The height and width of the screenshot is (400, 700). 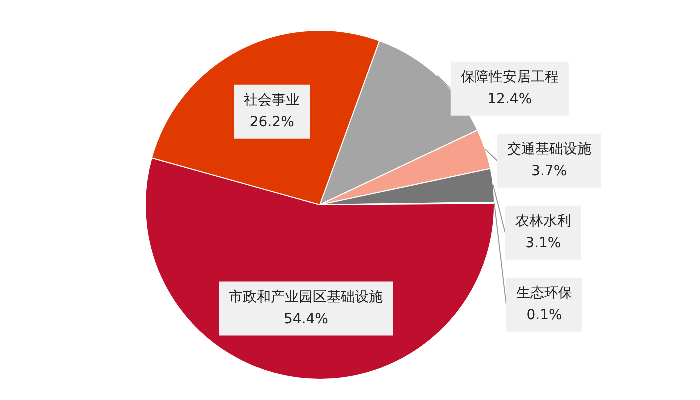 What do you see at coordinates (510, 100) in the screenshot?
I see `data-label: 12.4%` at bounding box center [510, 100].